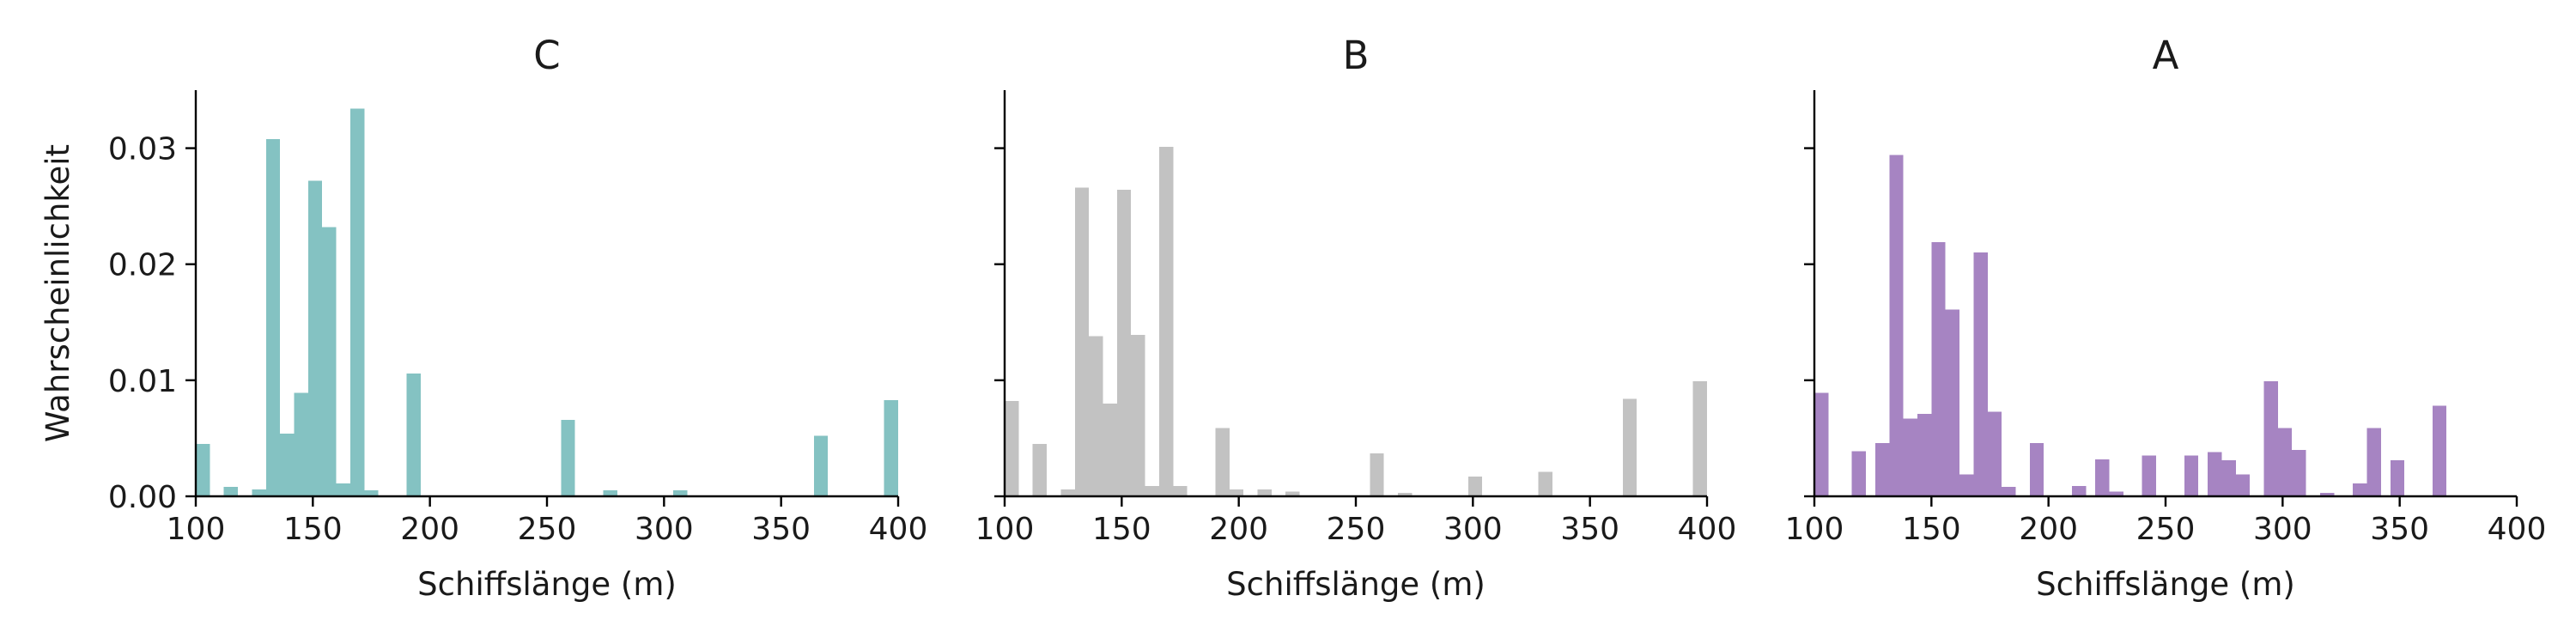 Image resolution: width=2576 pixels, height=644 pixels. What do you see at coordinates (546, 56) in the screenshot?
I see `panel-title: C` at bounding box center [546, 56].